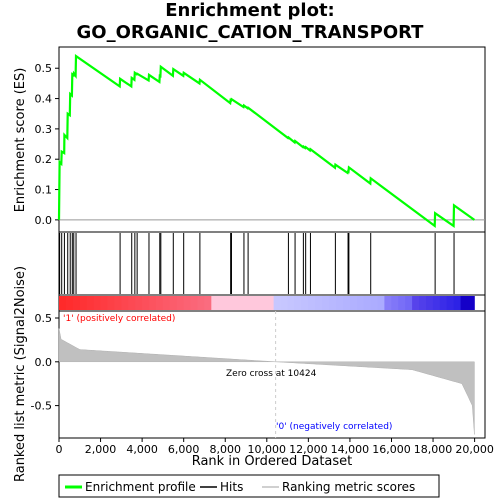  I want to click on x-tick-label: 16,000, so click(391, 449).